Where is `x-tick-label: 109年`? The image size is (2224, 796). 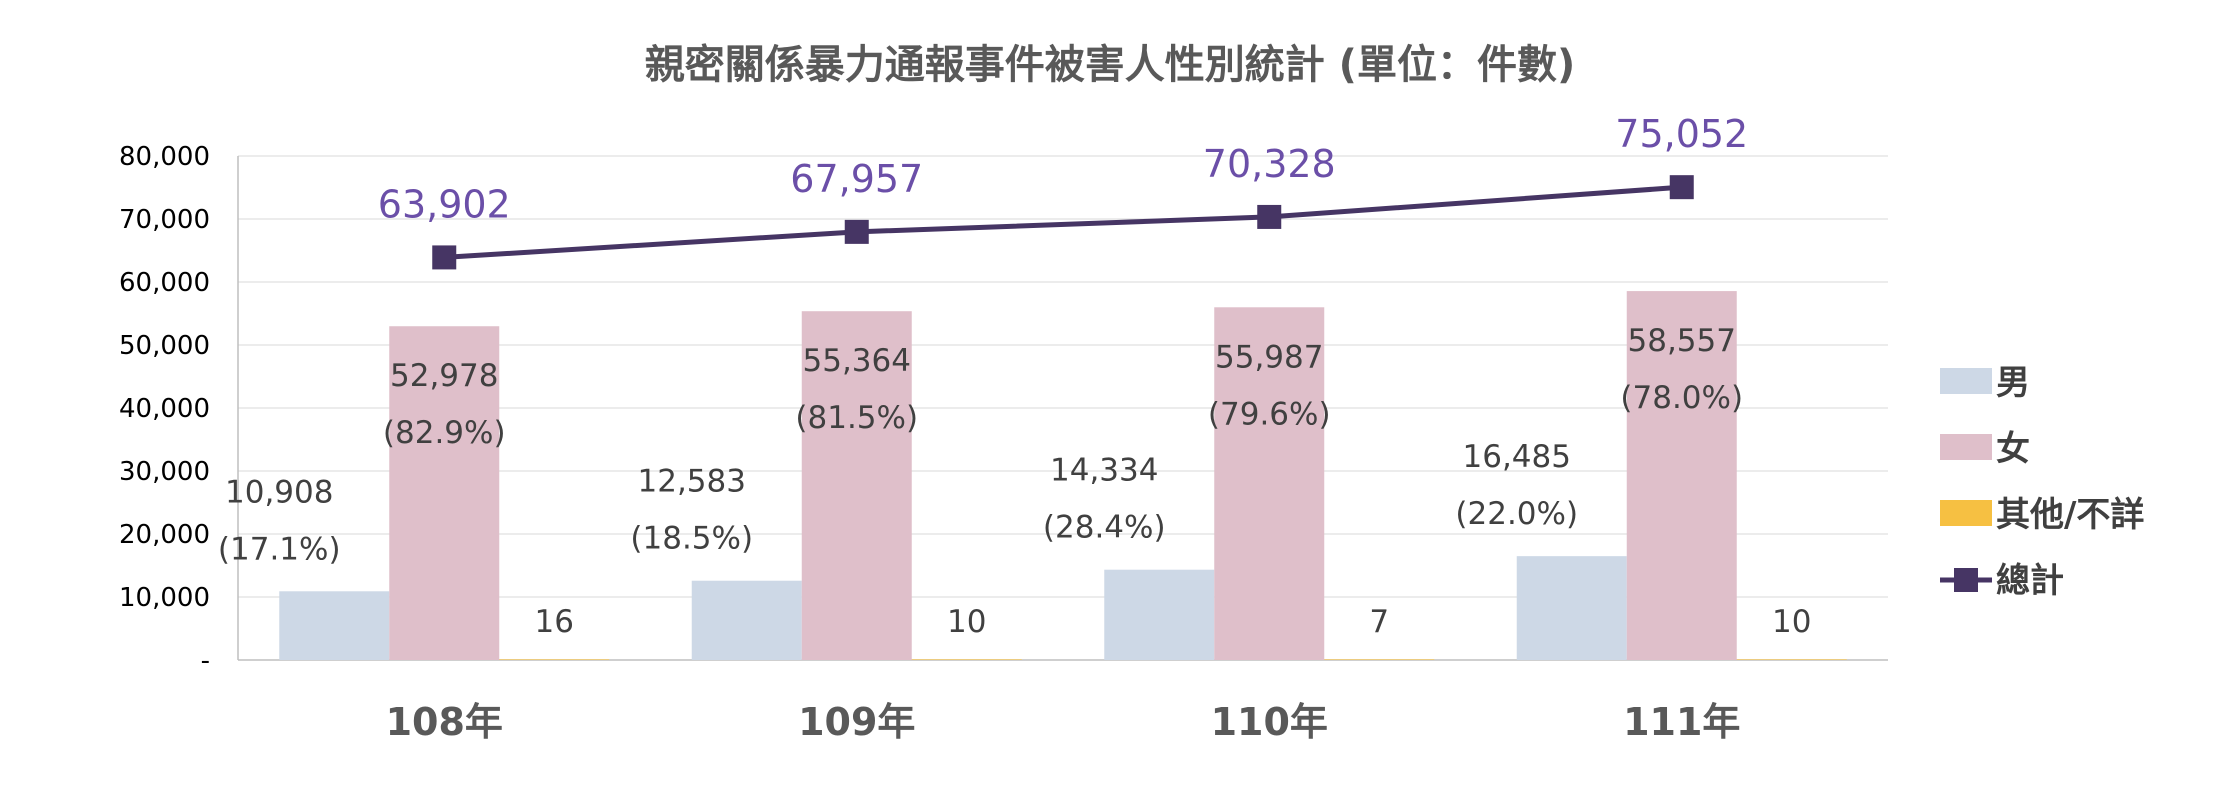
x-tick-label: 109年 is located at coordinates (856, 722).